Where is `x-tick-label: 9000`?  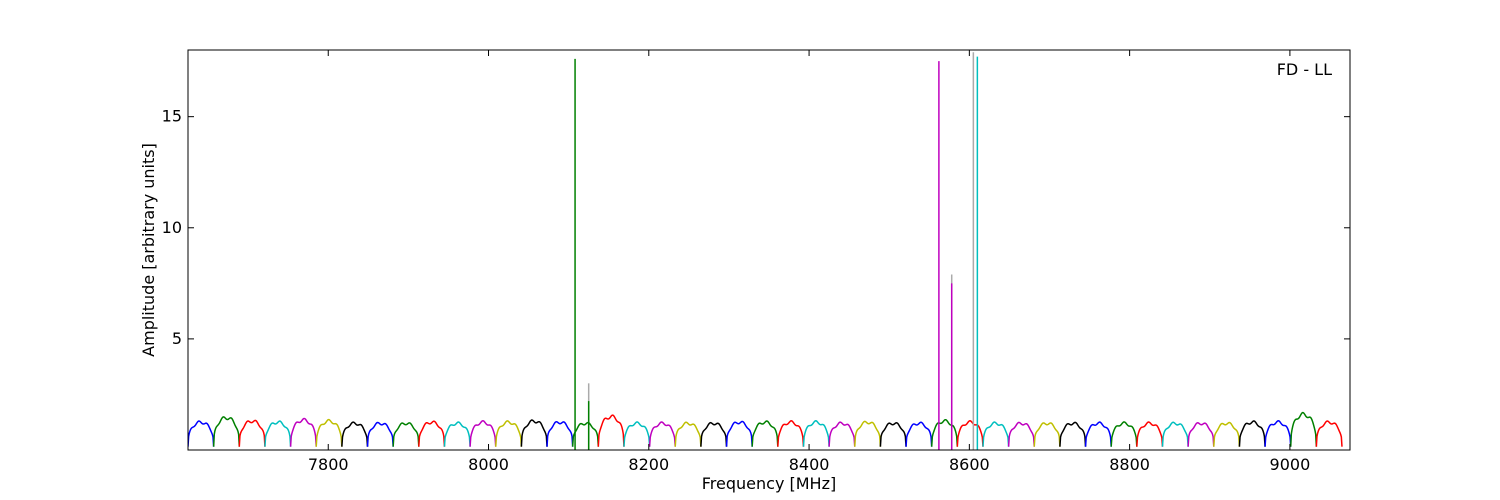
x-tick-label: 9000 is located at coordinates (1290, 464).